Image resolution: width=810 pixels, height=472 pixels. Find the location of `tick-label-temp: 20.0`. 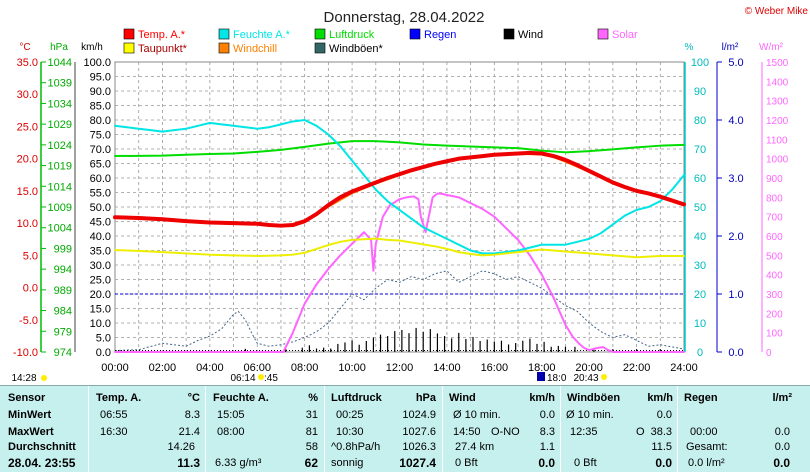

tick-label-temp: 20.0 is located at coordinates (27, 160).